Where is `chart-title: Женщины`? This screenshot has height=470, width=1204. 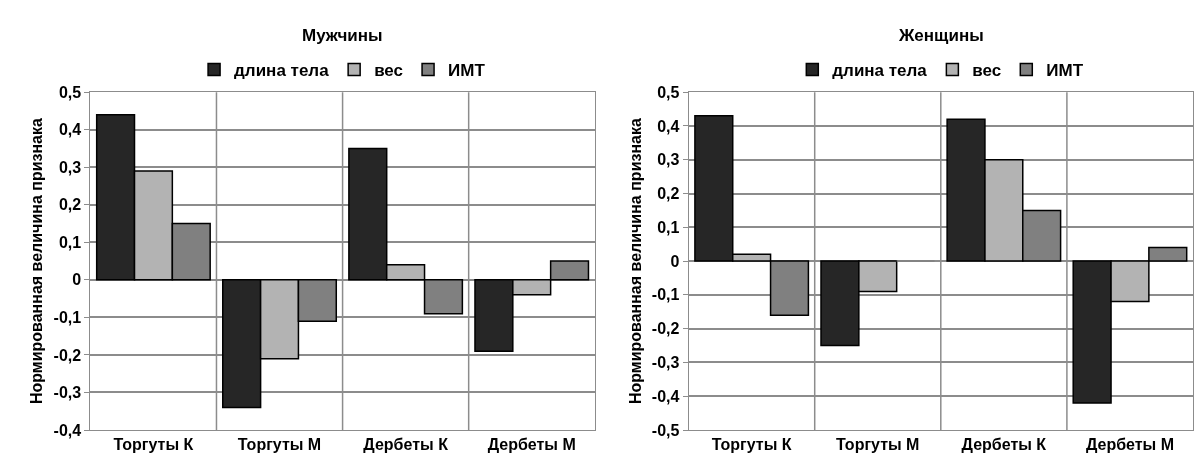
chart-title: Женщины is located at coordinates (941, 35).